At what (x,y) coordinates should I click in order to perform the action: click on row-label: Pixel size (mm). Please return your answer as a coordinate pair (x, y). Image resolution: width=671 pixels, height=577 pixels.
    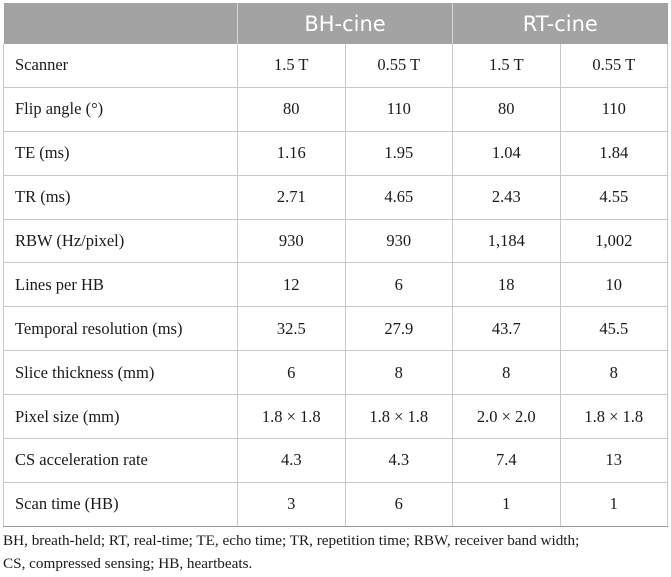
    Looking at the image, I should click on (120, 417).